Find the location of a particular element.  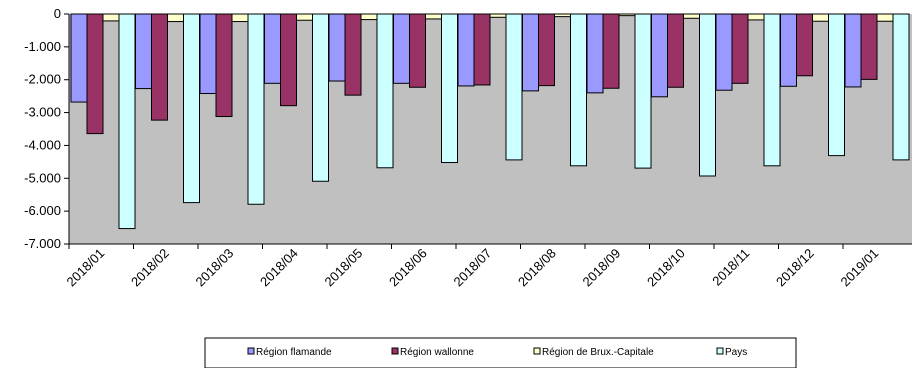

x-tick-label: 2018/04 is located at coordinates (279, 268).